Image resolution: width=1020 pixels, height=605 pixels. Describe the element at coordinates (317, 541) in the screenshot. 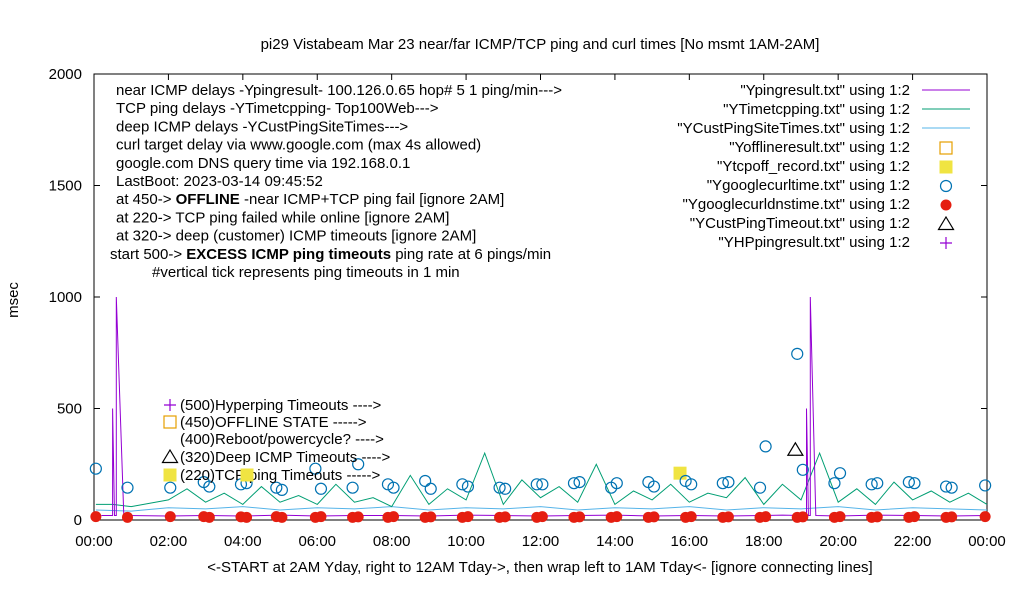

I see `x-tick-label: 06:00` at that location.